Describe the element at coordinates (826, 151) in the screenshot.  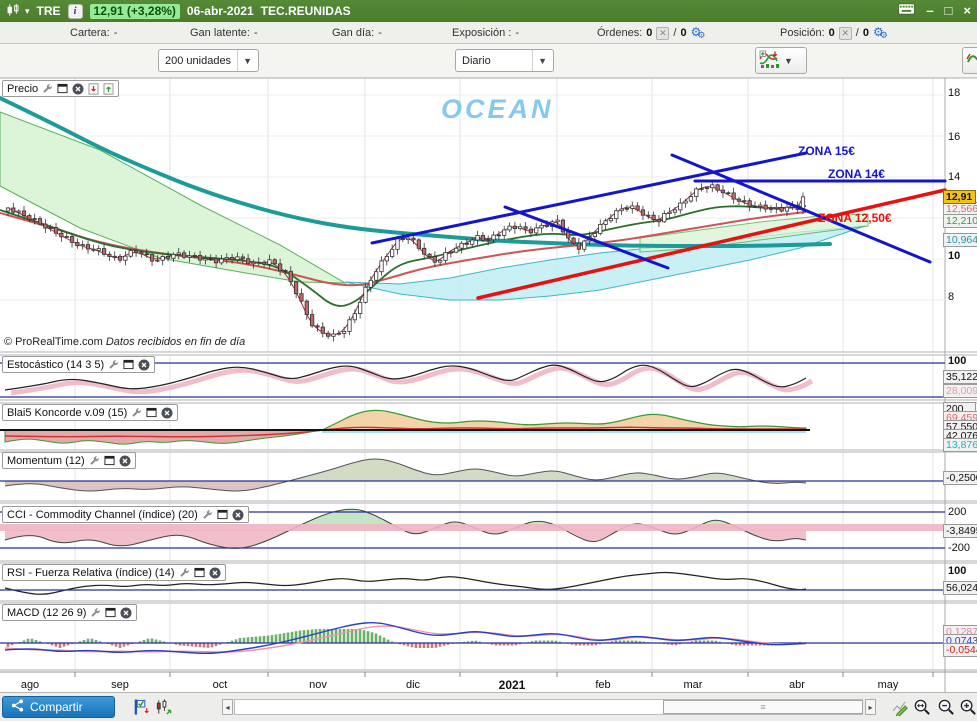
I see `annotation-zona-15-: ZONA 15€` at that location.